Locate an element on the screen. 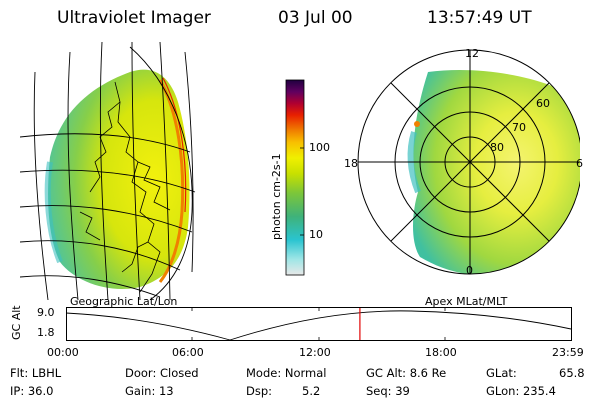  status-glat: GLat: is located at coordinates (501, 373).